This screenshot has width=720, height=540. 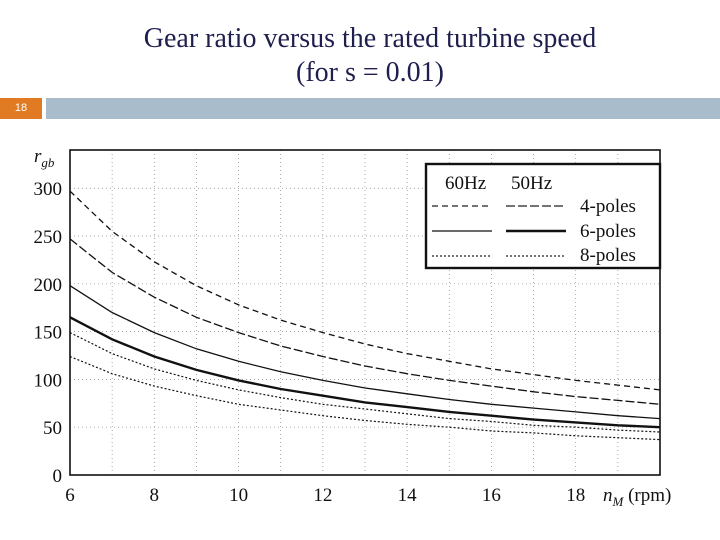 I want to click on y-axis-label-sub: gb, so click(x=48, y=162).